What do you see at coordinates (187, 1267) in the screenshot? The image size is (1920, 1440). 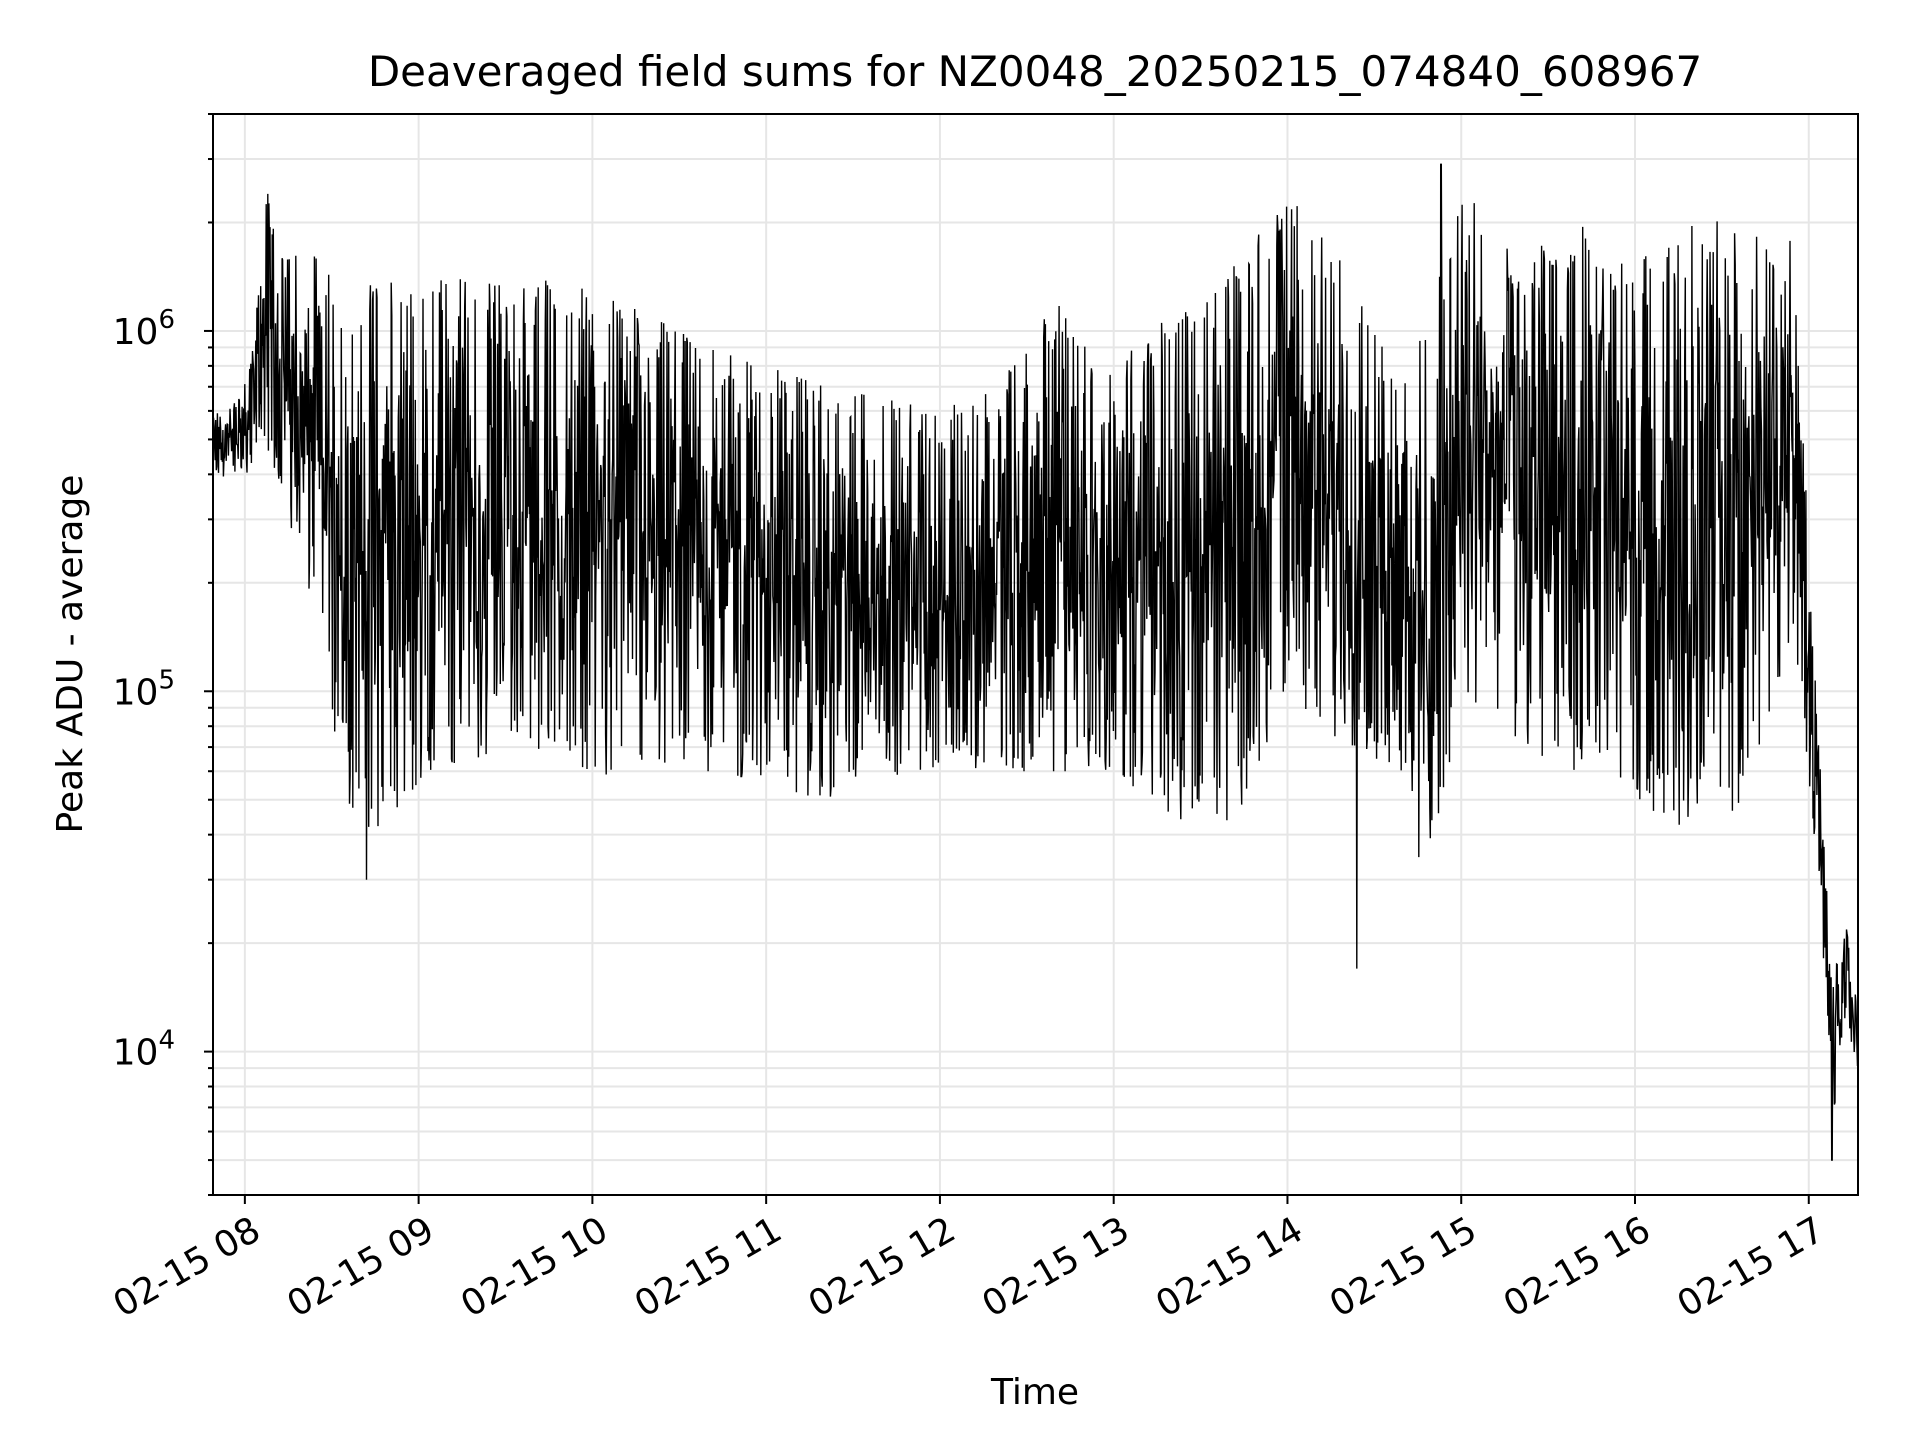 I see `x-tick-label: 02-15 08` at bounding box center [187, 1267].